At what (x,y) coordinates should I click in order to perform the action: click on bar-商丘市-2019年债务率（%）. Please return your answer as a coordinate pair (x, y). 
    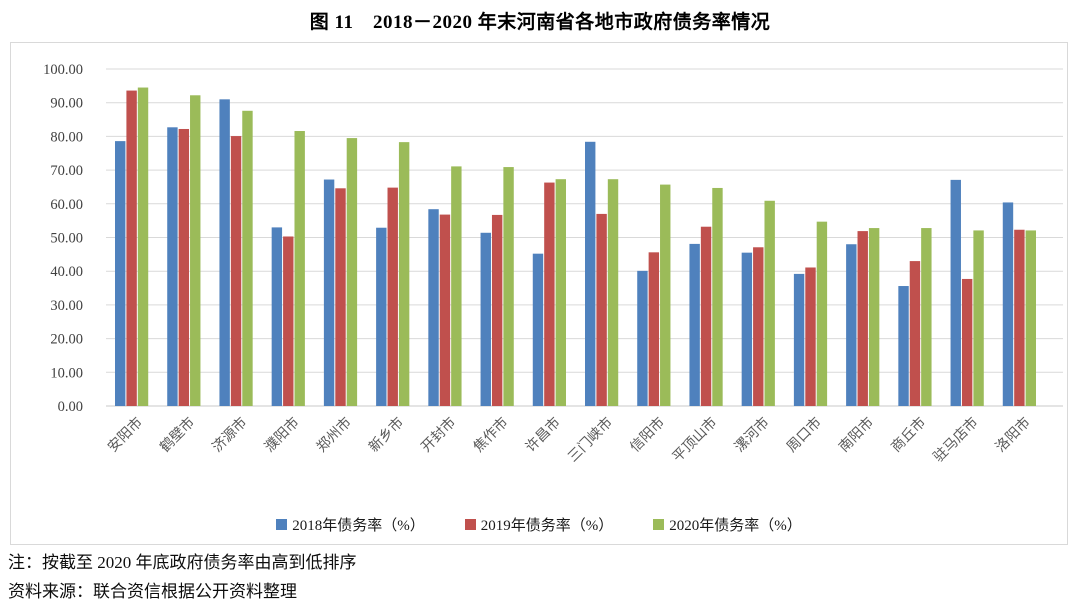
    Looking at the image, I should click on (915, 333).